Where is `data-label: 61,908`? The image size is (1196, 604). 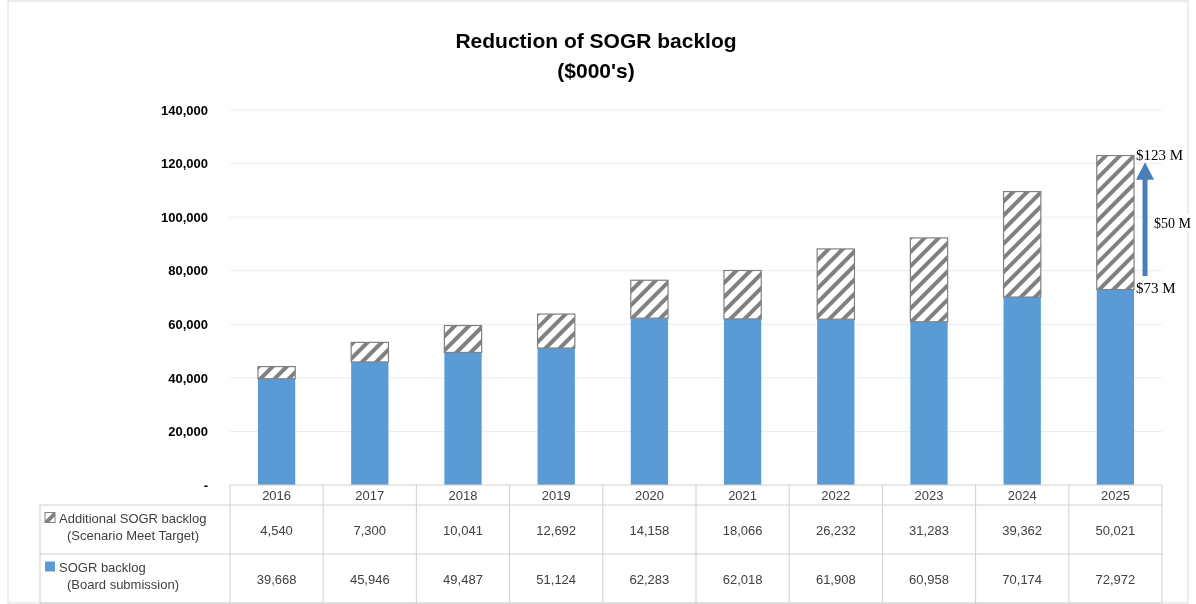
data-label: 61,908 is located at coordinates (835, 579).